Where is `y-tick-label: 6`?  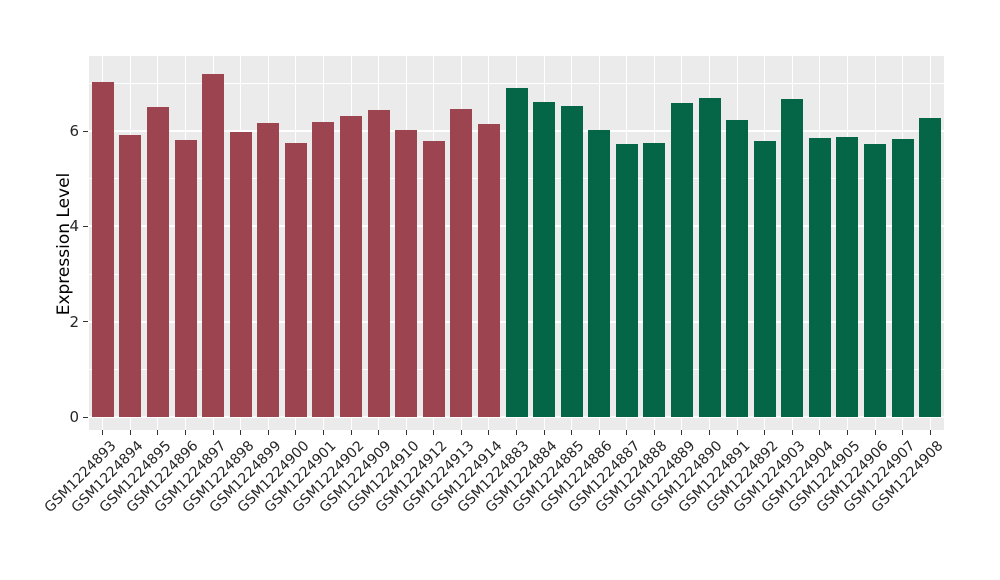 y-tick-label: 6 is located at coordinates (74, 131).